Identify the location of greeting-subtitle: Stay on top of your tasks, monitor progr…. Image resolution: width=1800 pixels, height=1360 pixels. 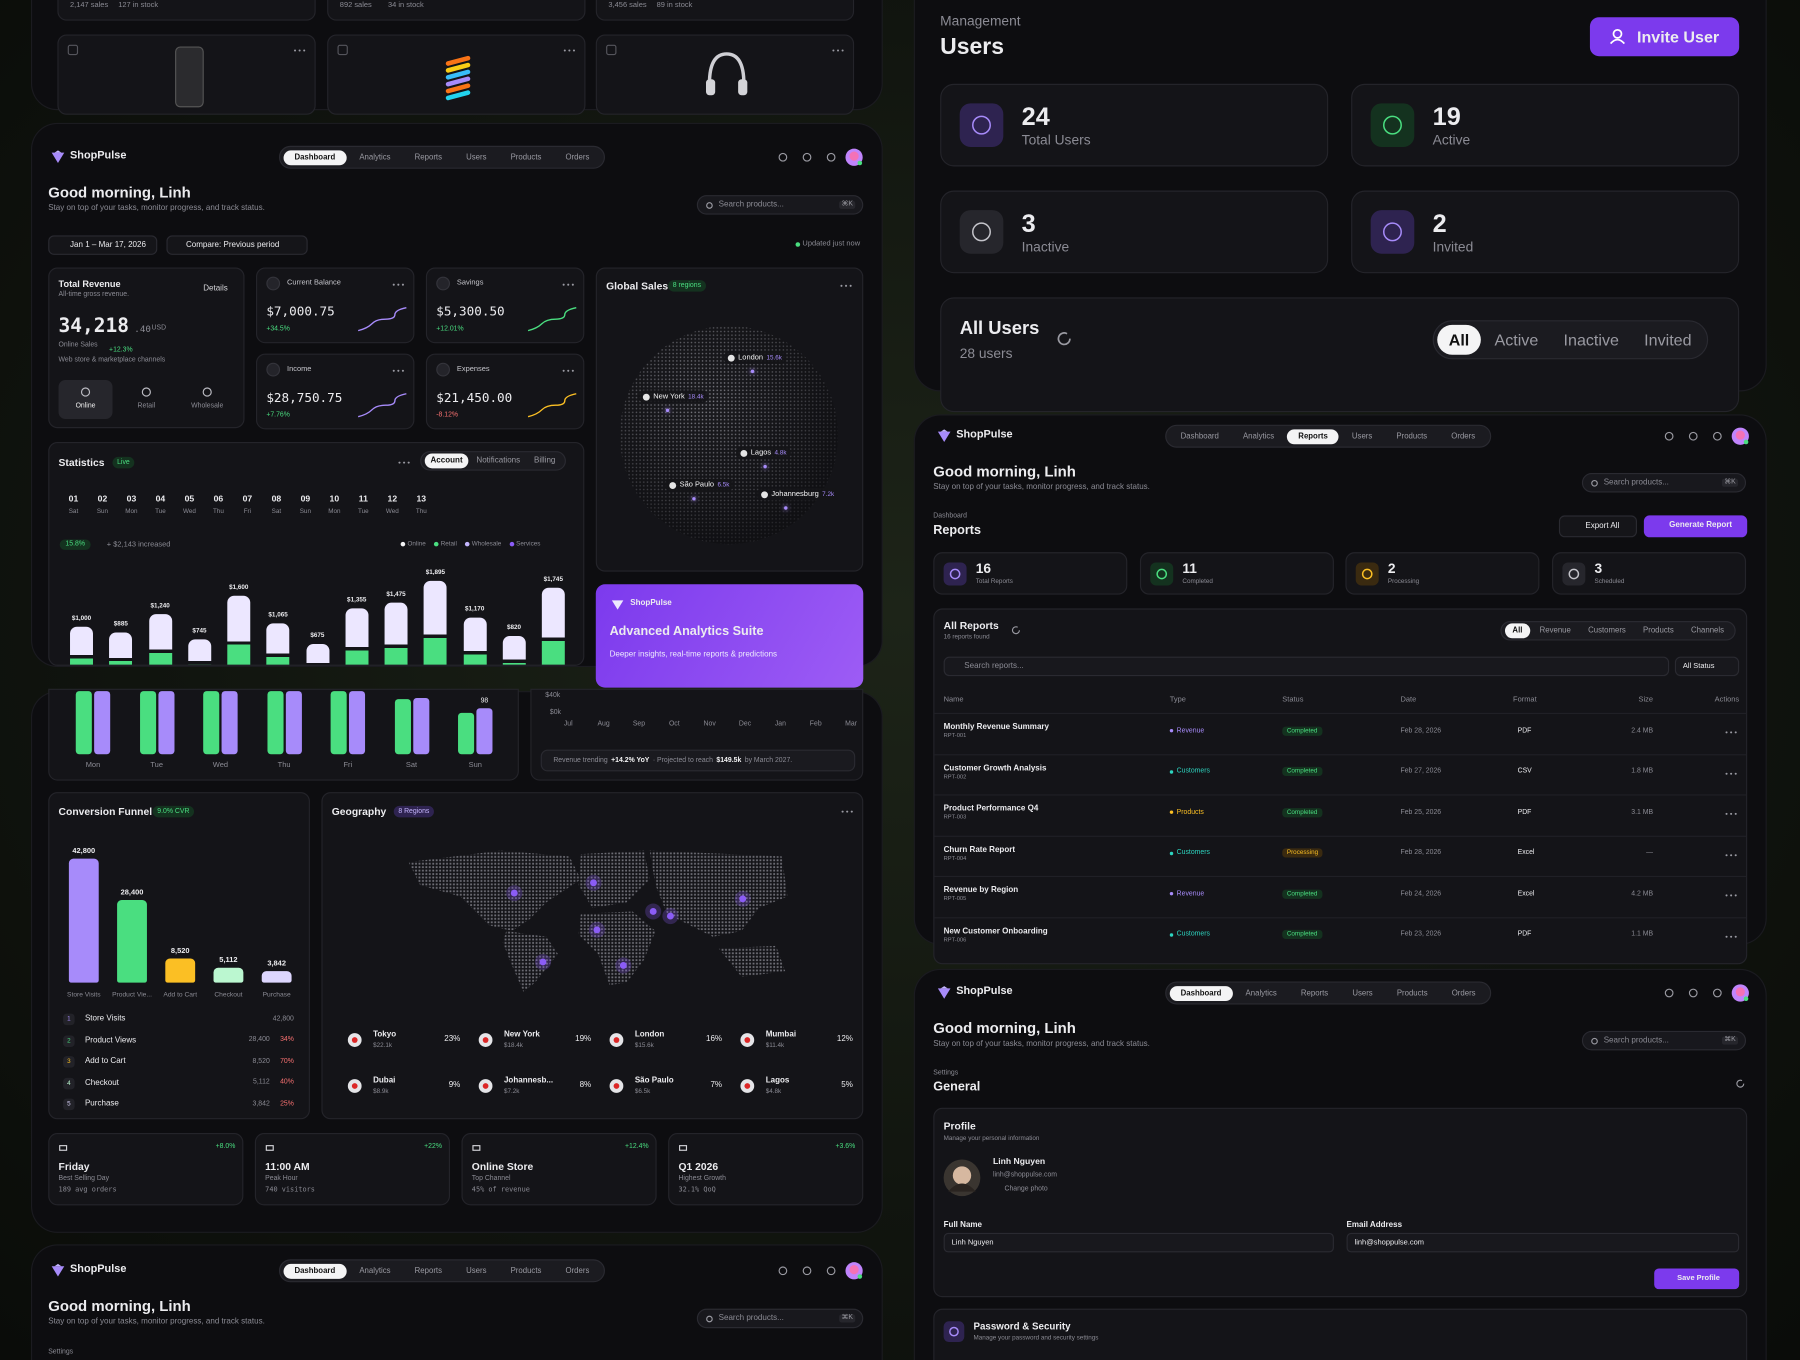
(1041, 487).